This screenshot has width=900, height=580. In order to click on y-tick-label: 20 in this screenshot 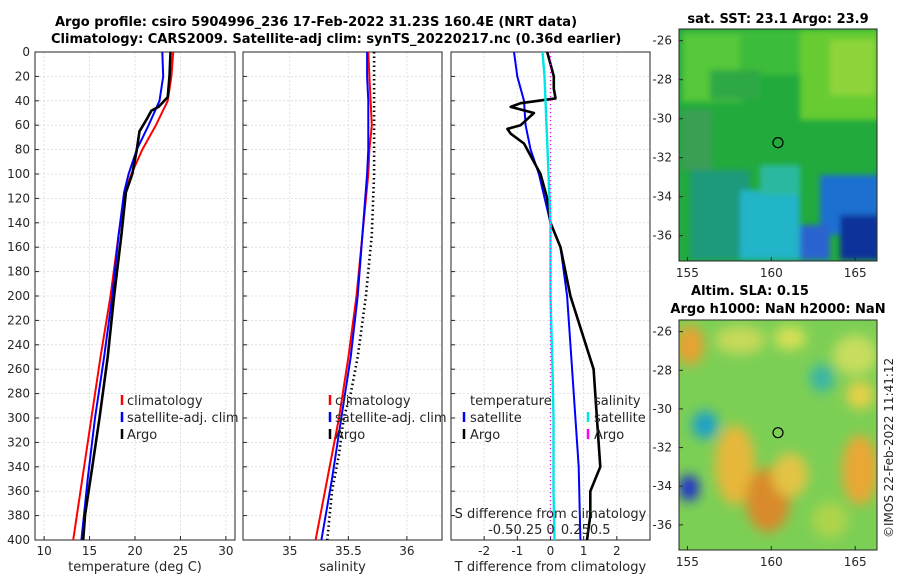, I will do `click(22, 76)`.